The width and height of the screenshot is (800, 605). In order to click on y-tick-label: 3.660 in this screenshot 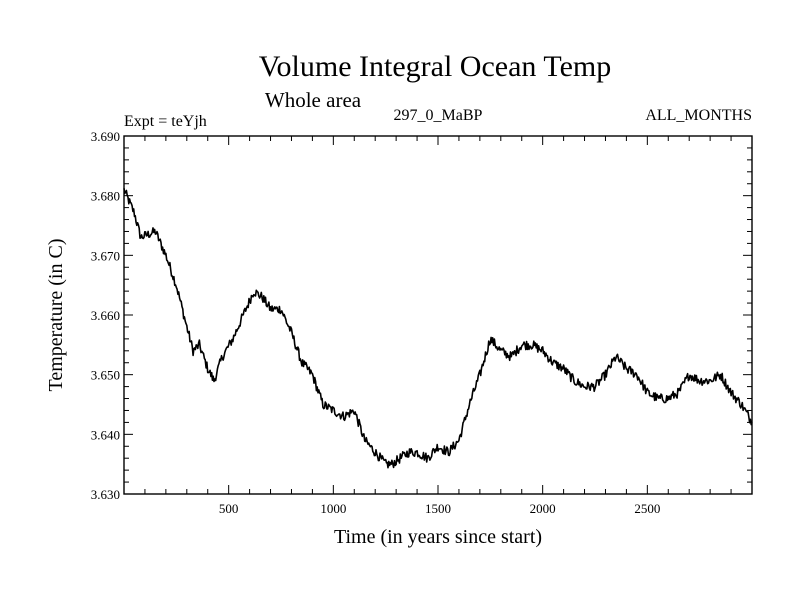, I will do `click(105, 315)`.